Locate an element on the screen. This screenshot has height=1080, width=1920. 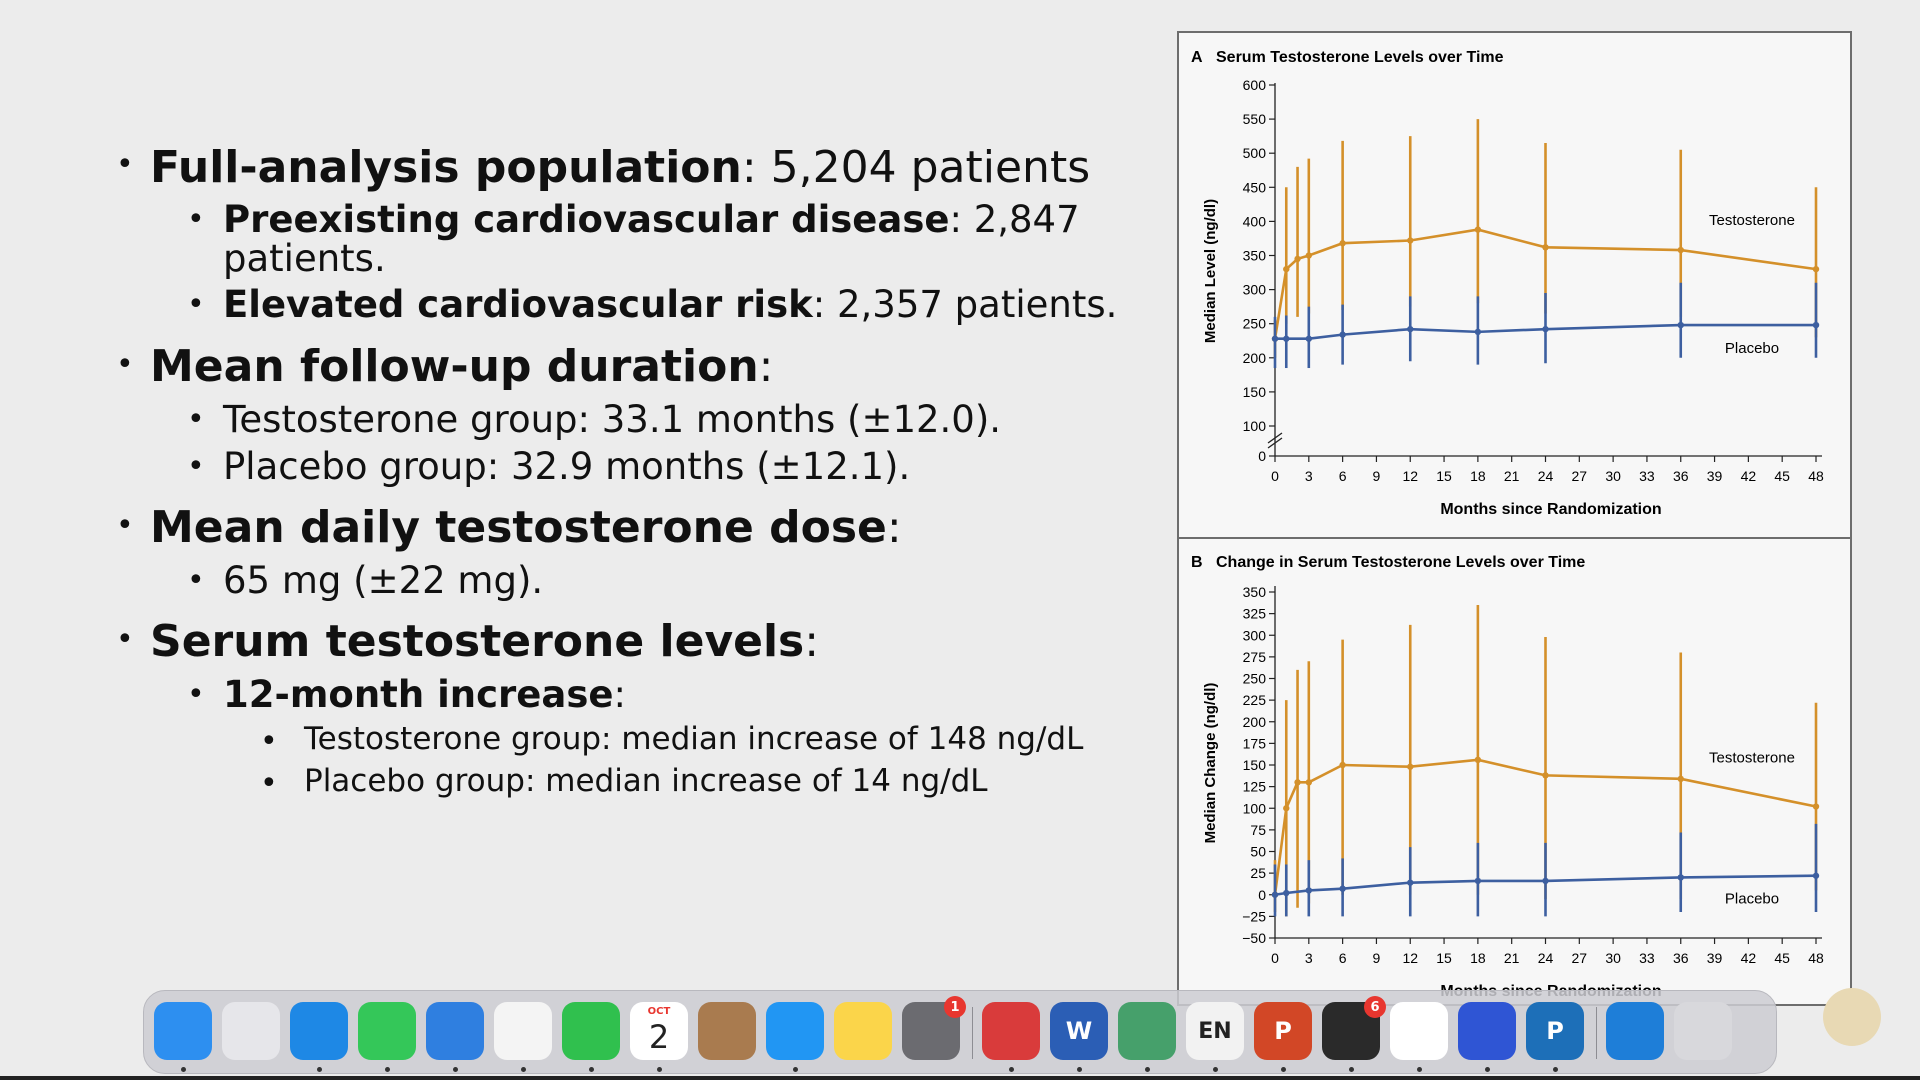
x-tick-label: 3 is located at coordinates (1309, 476).